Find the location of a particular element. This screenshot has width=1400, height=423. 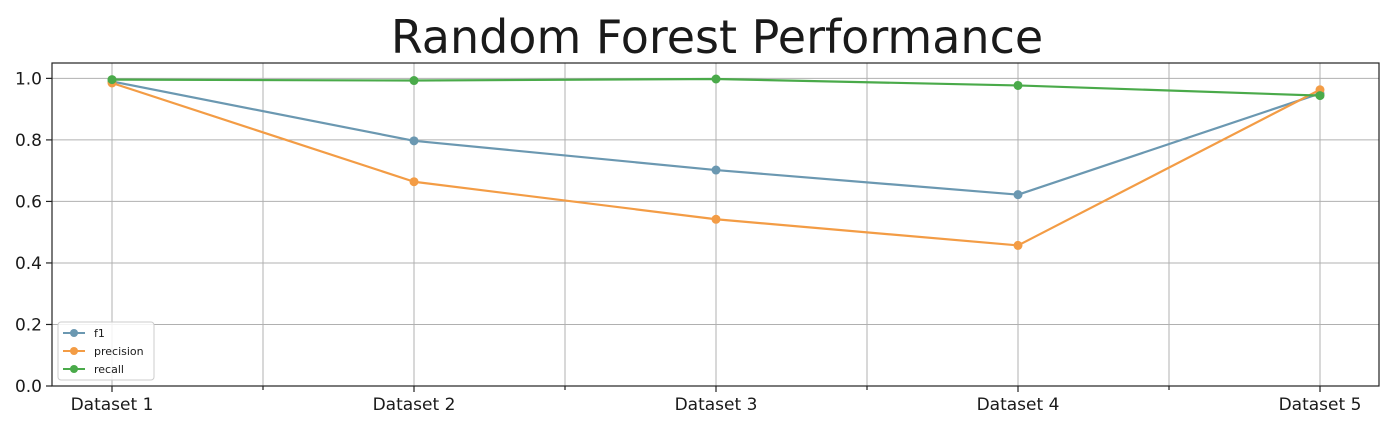

y-tick-label: 1.0 is located at coordinates (28, 79).